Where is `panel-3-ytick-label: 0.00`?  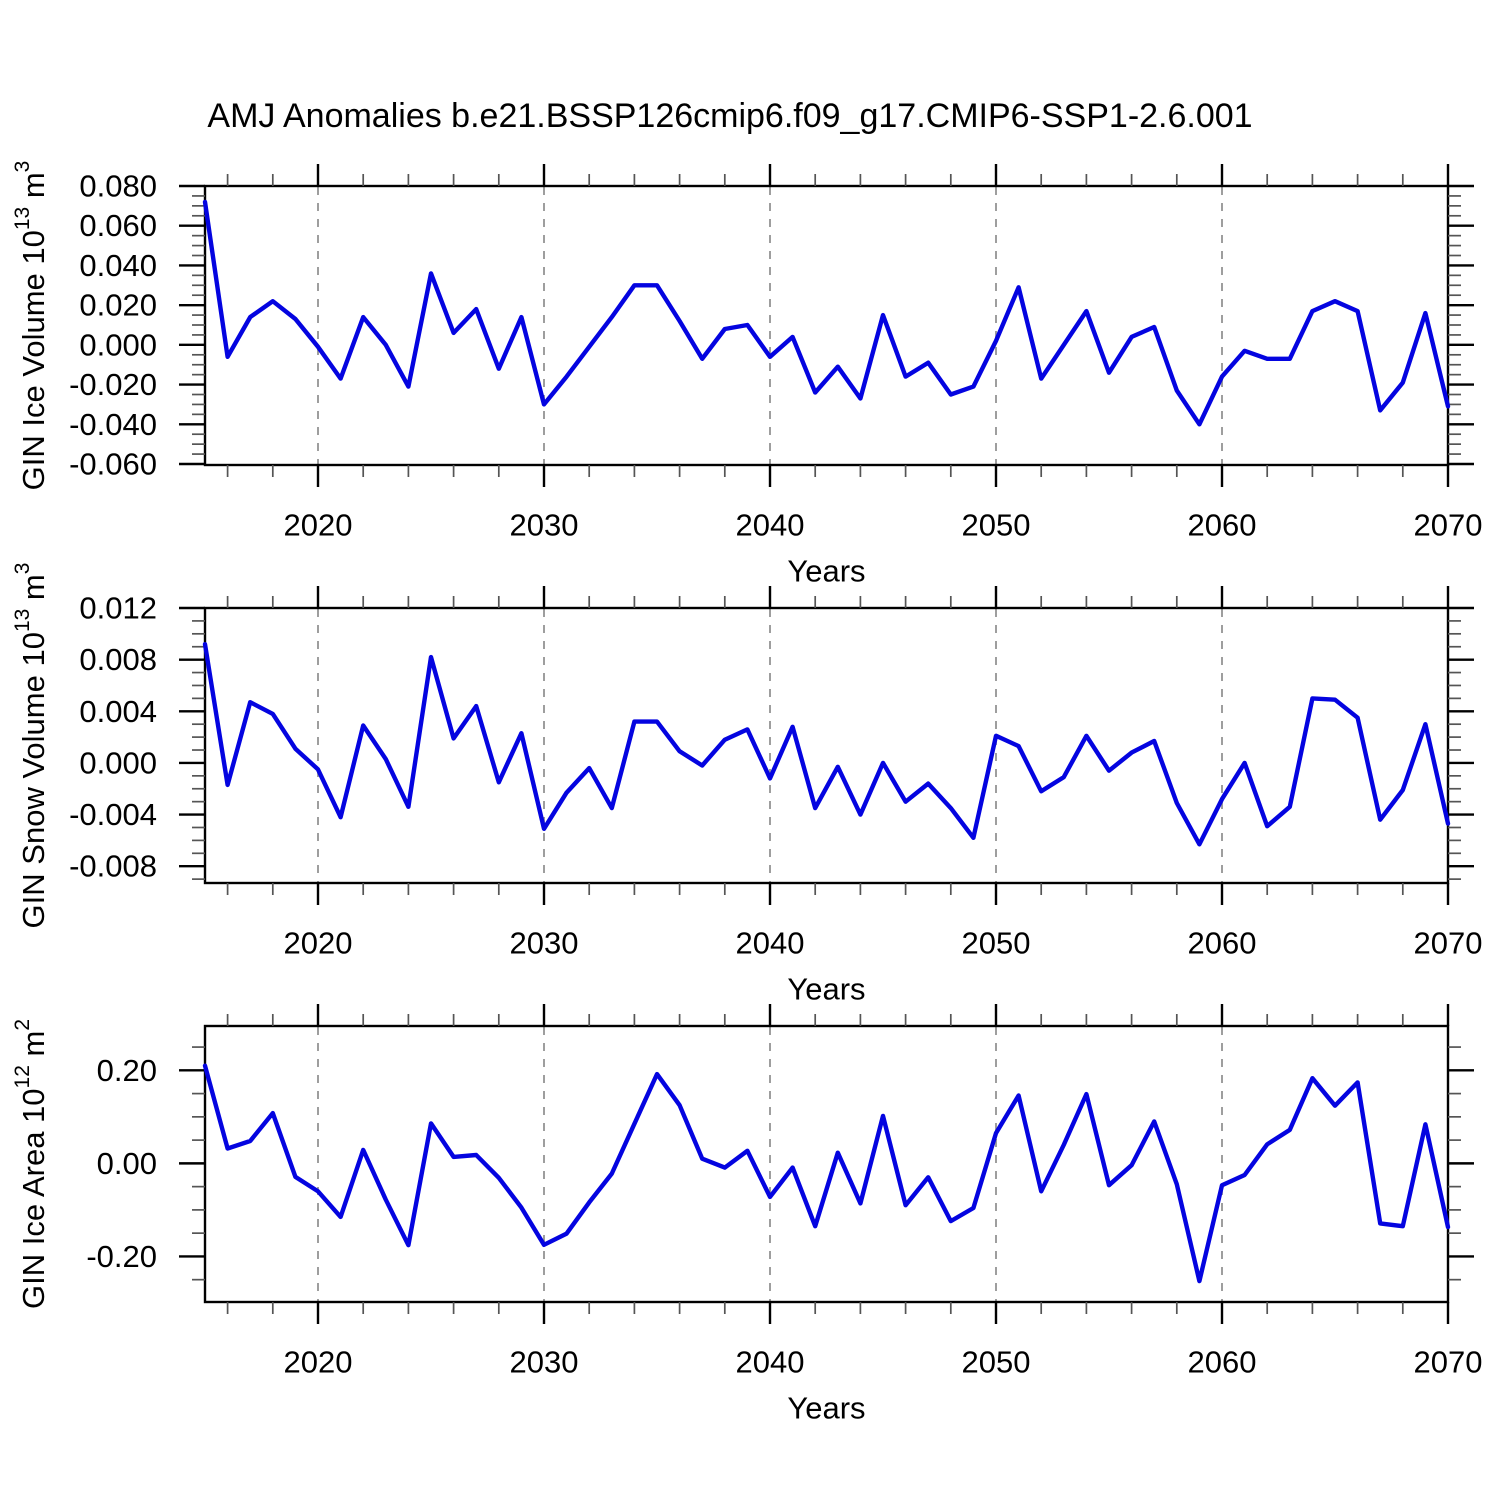
panel-3-ytick-label: 0.00 is located at coordinates (127, 1163).